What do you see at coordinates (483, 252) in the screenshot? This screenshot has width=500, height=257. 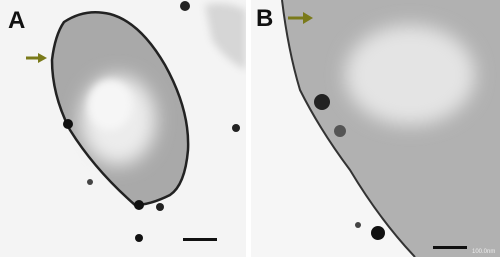 I see `scale-bar-label: 100.0nm` at bounding box center [483, 252].